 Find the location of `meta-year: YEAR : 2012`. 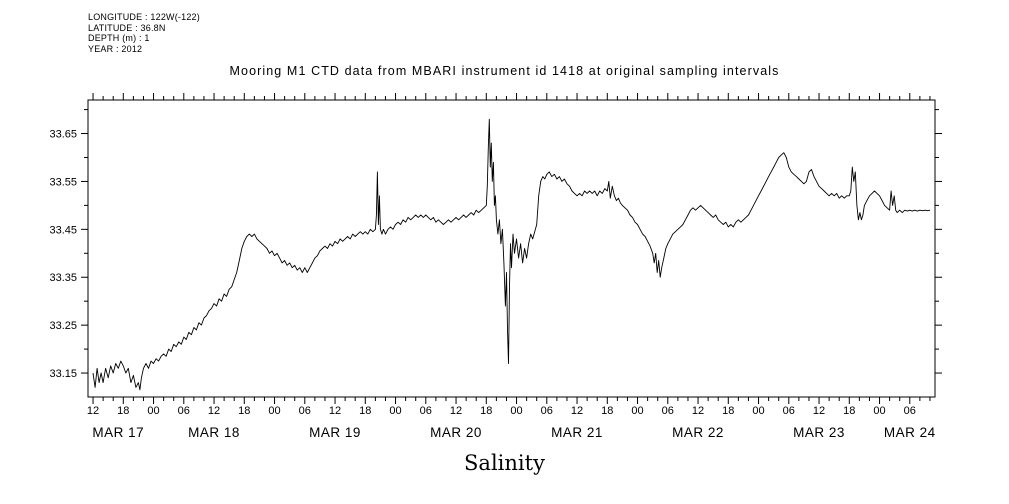

meta-year: YEAR : 2012 is located at coordinates (115, 48).